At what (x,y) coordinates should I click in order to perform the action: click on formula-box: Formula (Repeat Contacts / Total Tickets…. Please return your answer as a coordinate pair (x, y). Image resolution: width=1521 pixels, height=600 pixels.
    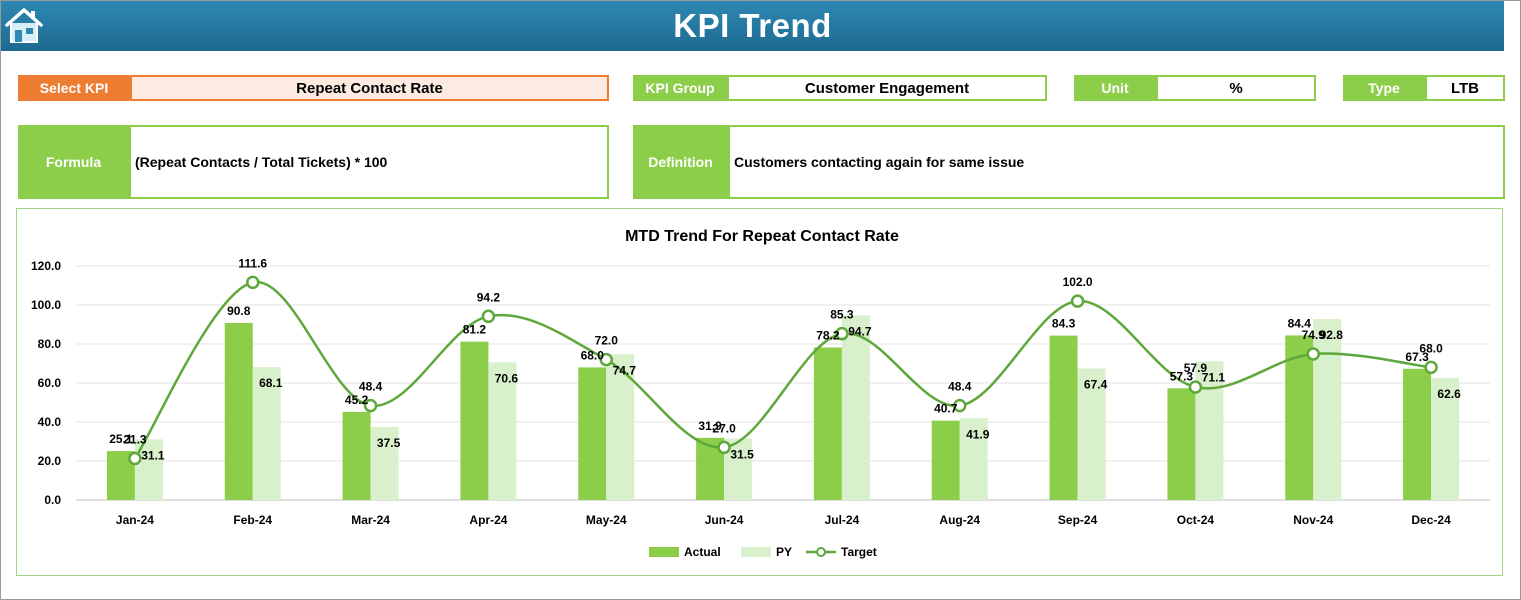
    Looking at the image, I should click on (313, 162).